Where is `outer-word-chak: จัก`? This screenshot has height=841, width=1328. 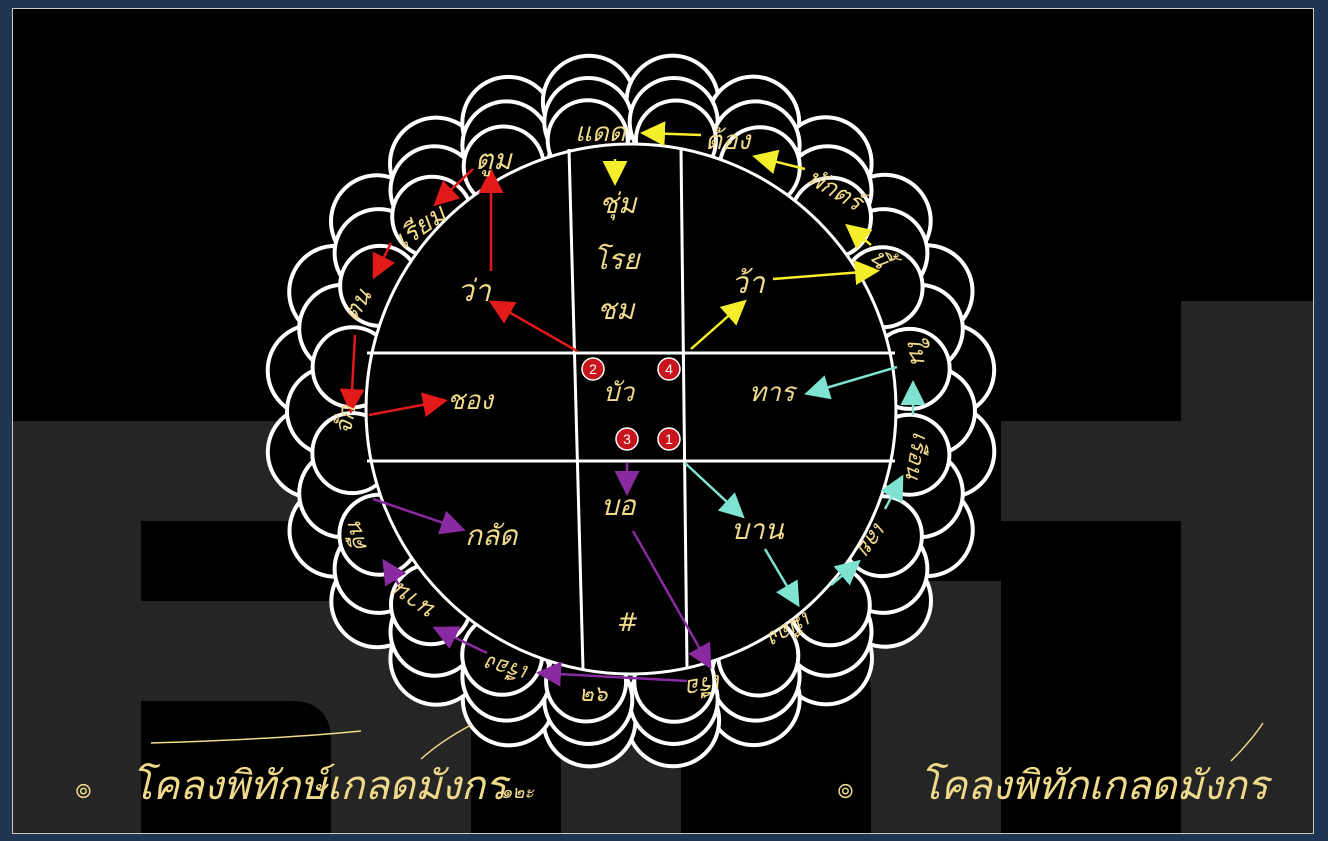
outer-word-chak: จัก is located at coordinates (345, 419).